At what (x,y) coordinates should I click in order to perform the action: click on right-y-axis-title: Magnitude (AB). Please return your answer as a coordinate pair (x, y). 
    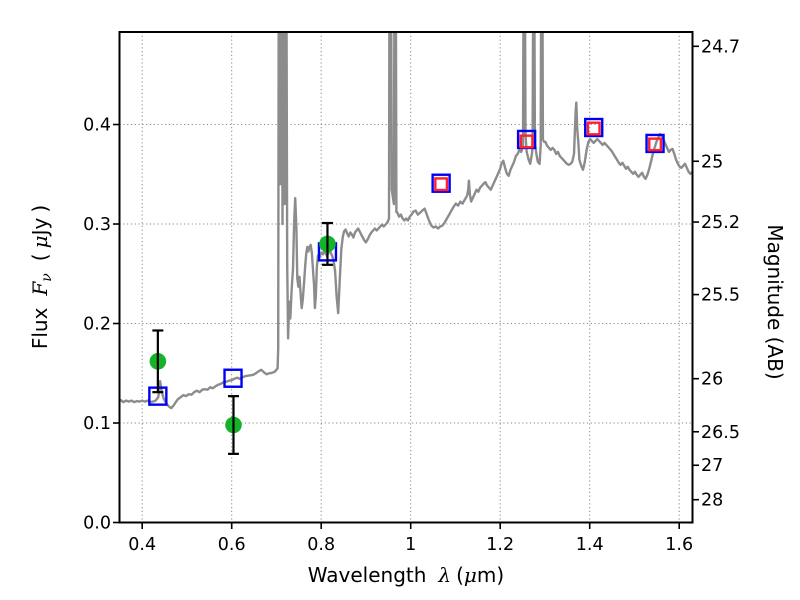
    Looking at the image, I should click on (775, 302).